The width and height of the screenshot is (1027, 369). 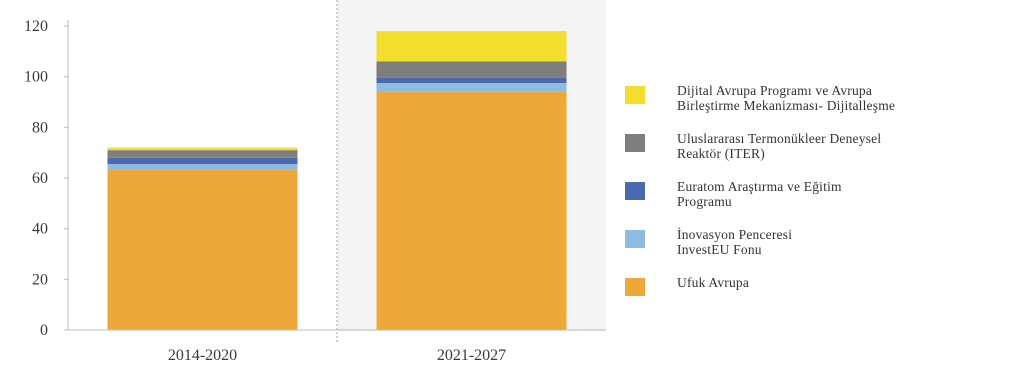 What do you see at coordinates (825, 293) in the screenshot?
I see `legend-item: Ufuk Avrupa` at bounding box center [825, 293].